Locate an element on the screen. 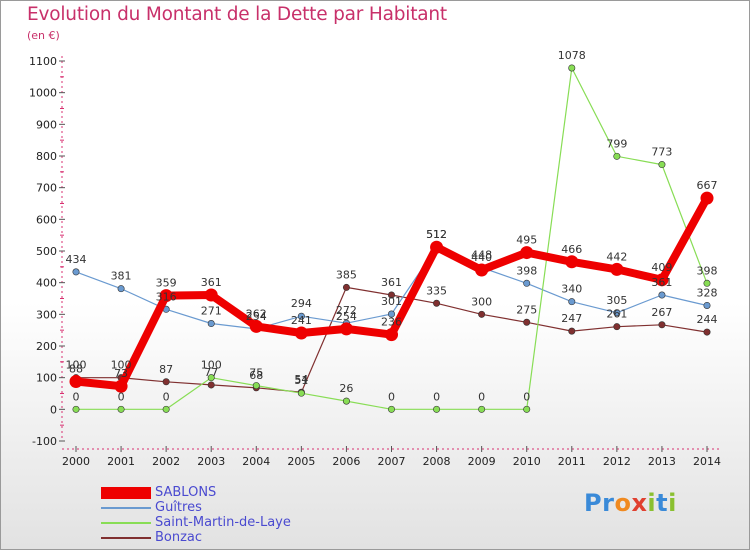 Image resolution: width=750 pixels, height=550 pixels. logo-letter: o is located at coordinates (623, 503).